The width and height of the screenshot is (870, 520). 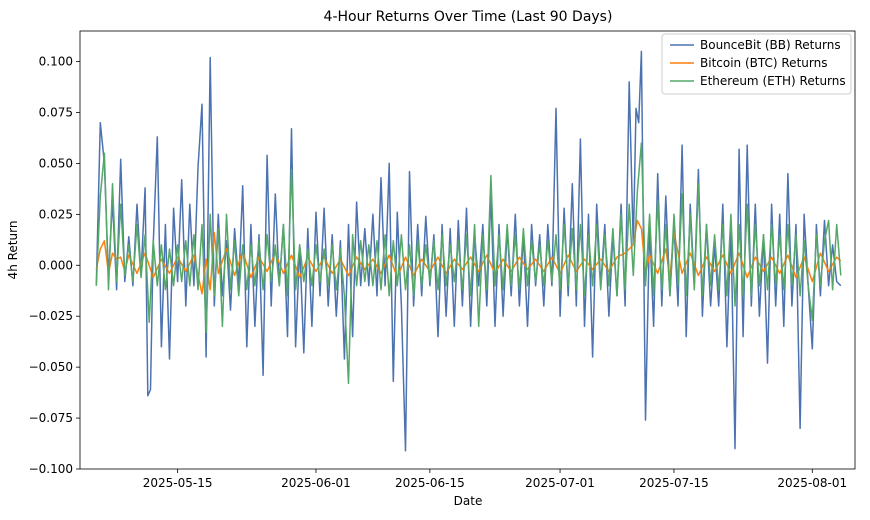 I want to click on x-tick-label: 2025-08-01, so click(x=812, y=483).